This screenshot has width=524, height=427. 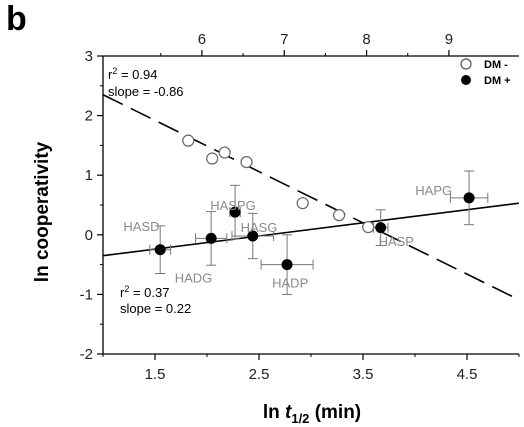 What do you see at coordinates (132, 74) in the screenshot?
I see `dm-minus-r2: r2 = 0.94` at bounding box center [132, 74].